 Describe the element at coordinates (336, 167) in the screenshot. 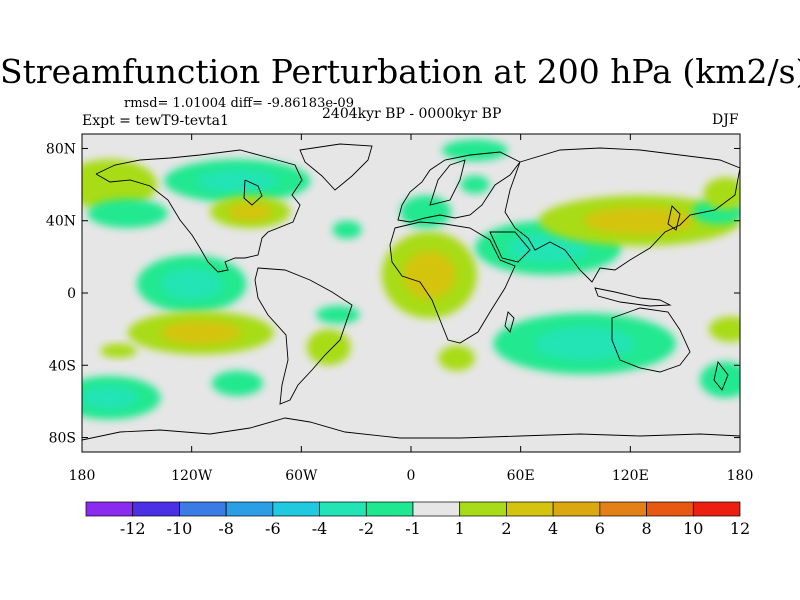

I see `coast-greenland` at that location.